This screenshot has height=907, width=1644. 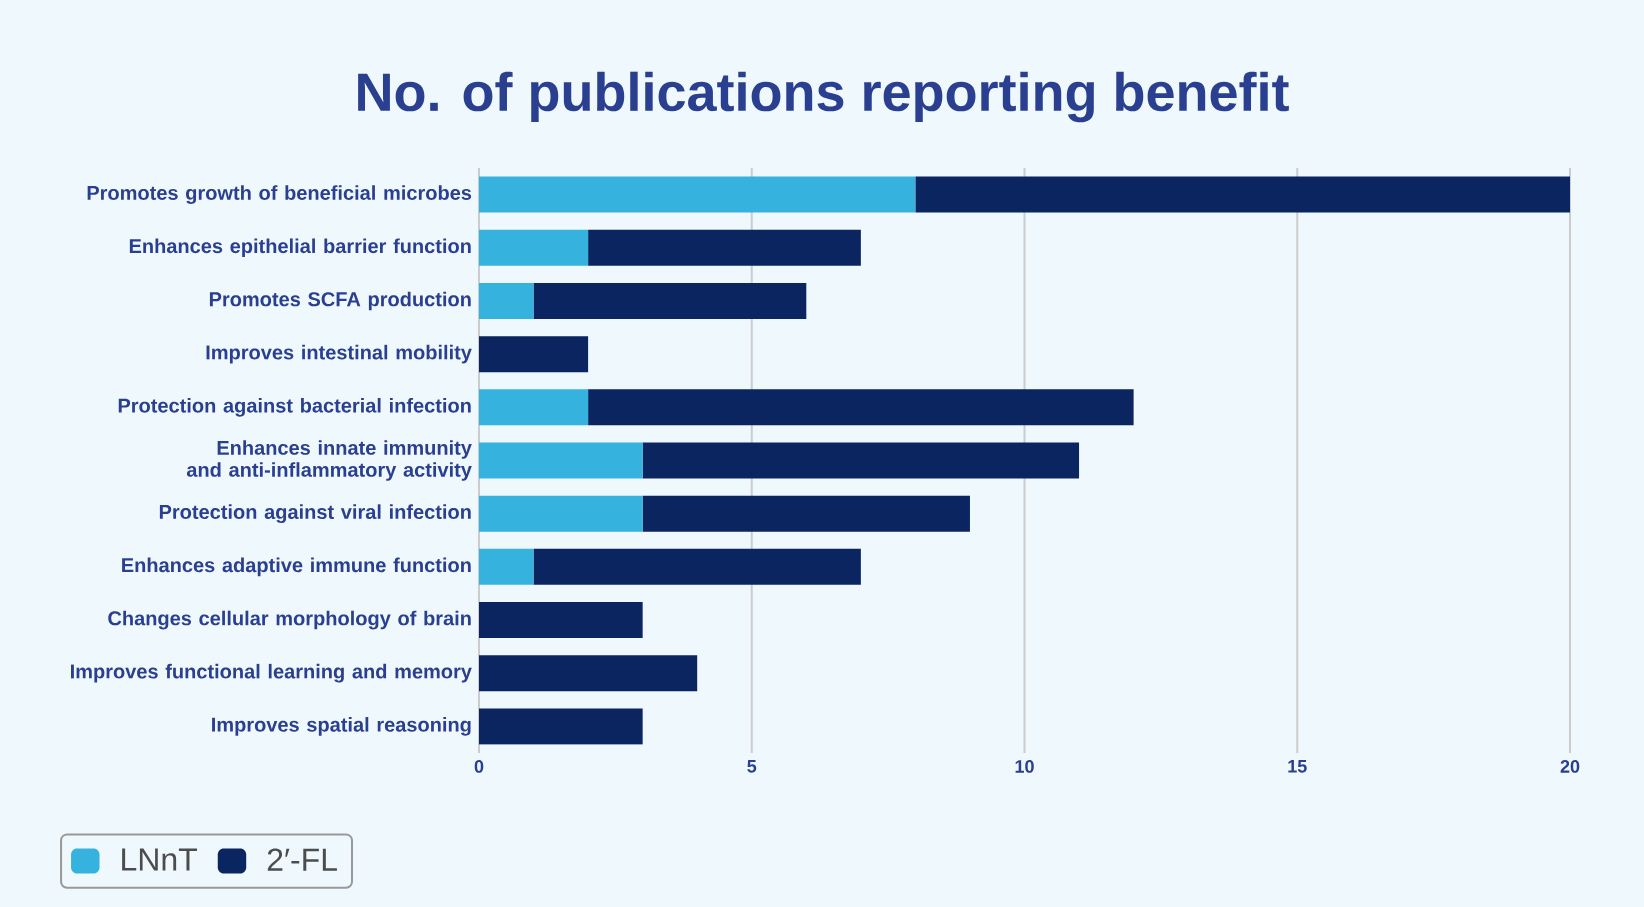 I want to click on y-tick-label: Protection against bacterial infection, so click(x=294, y=407).